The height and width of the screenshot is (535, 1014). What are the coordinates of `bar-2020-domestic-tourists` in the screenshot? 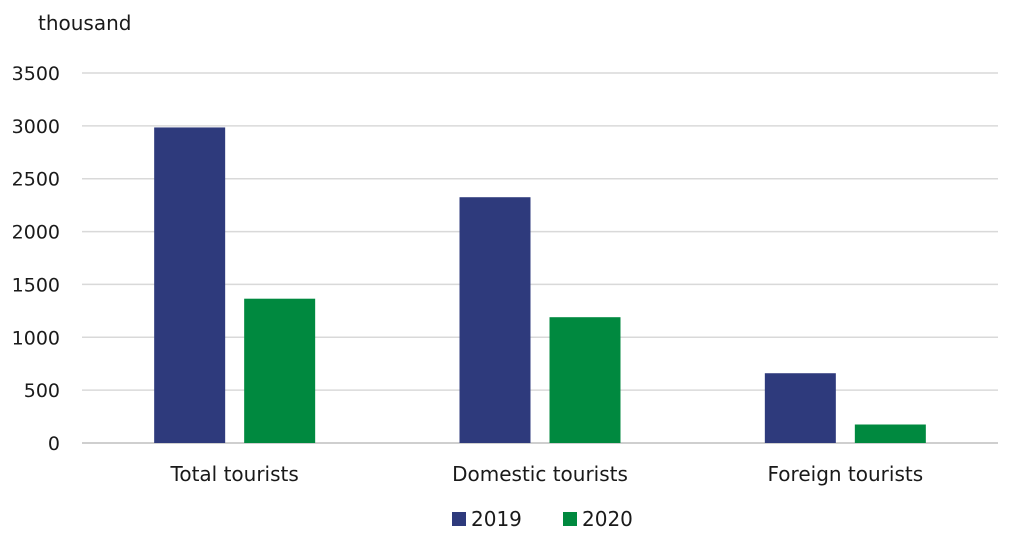 It's located at (585, 380).